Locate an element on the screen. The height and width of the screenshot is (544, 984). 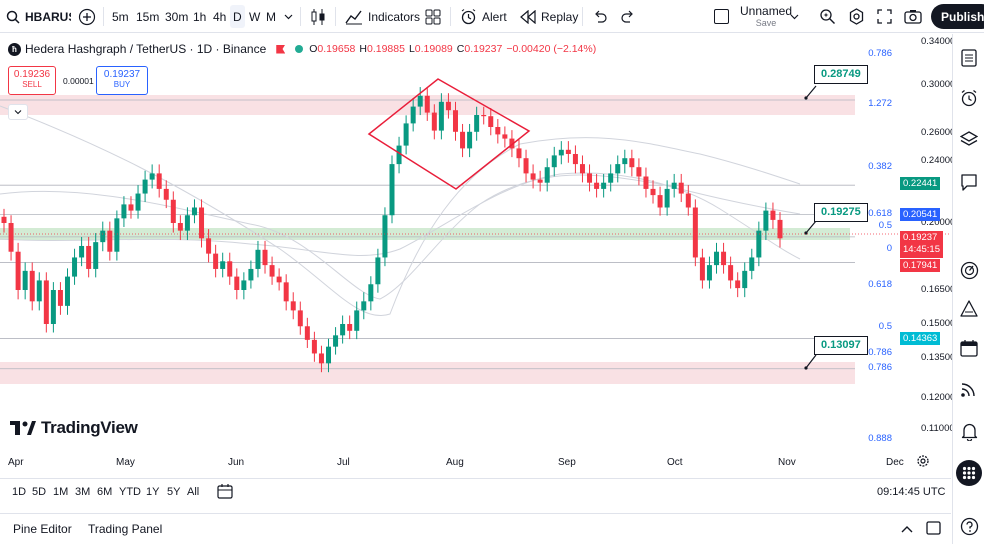
help-button is located at coordinates (969, 526).